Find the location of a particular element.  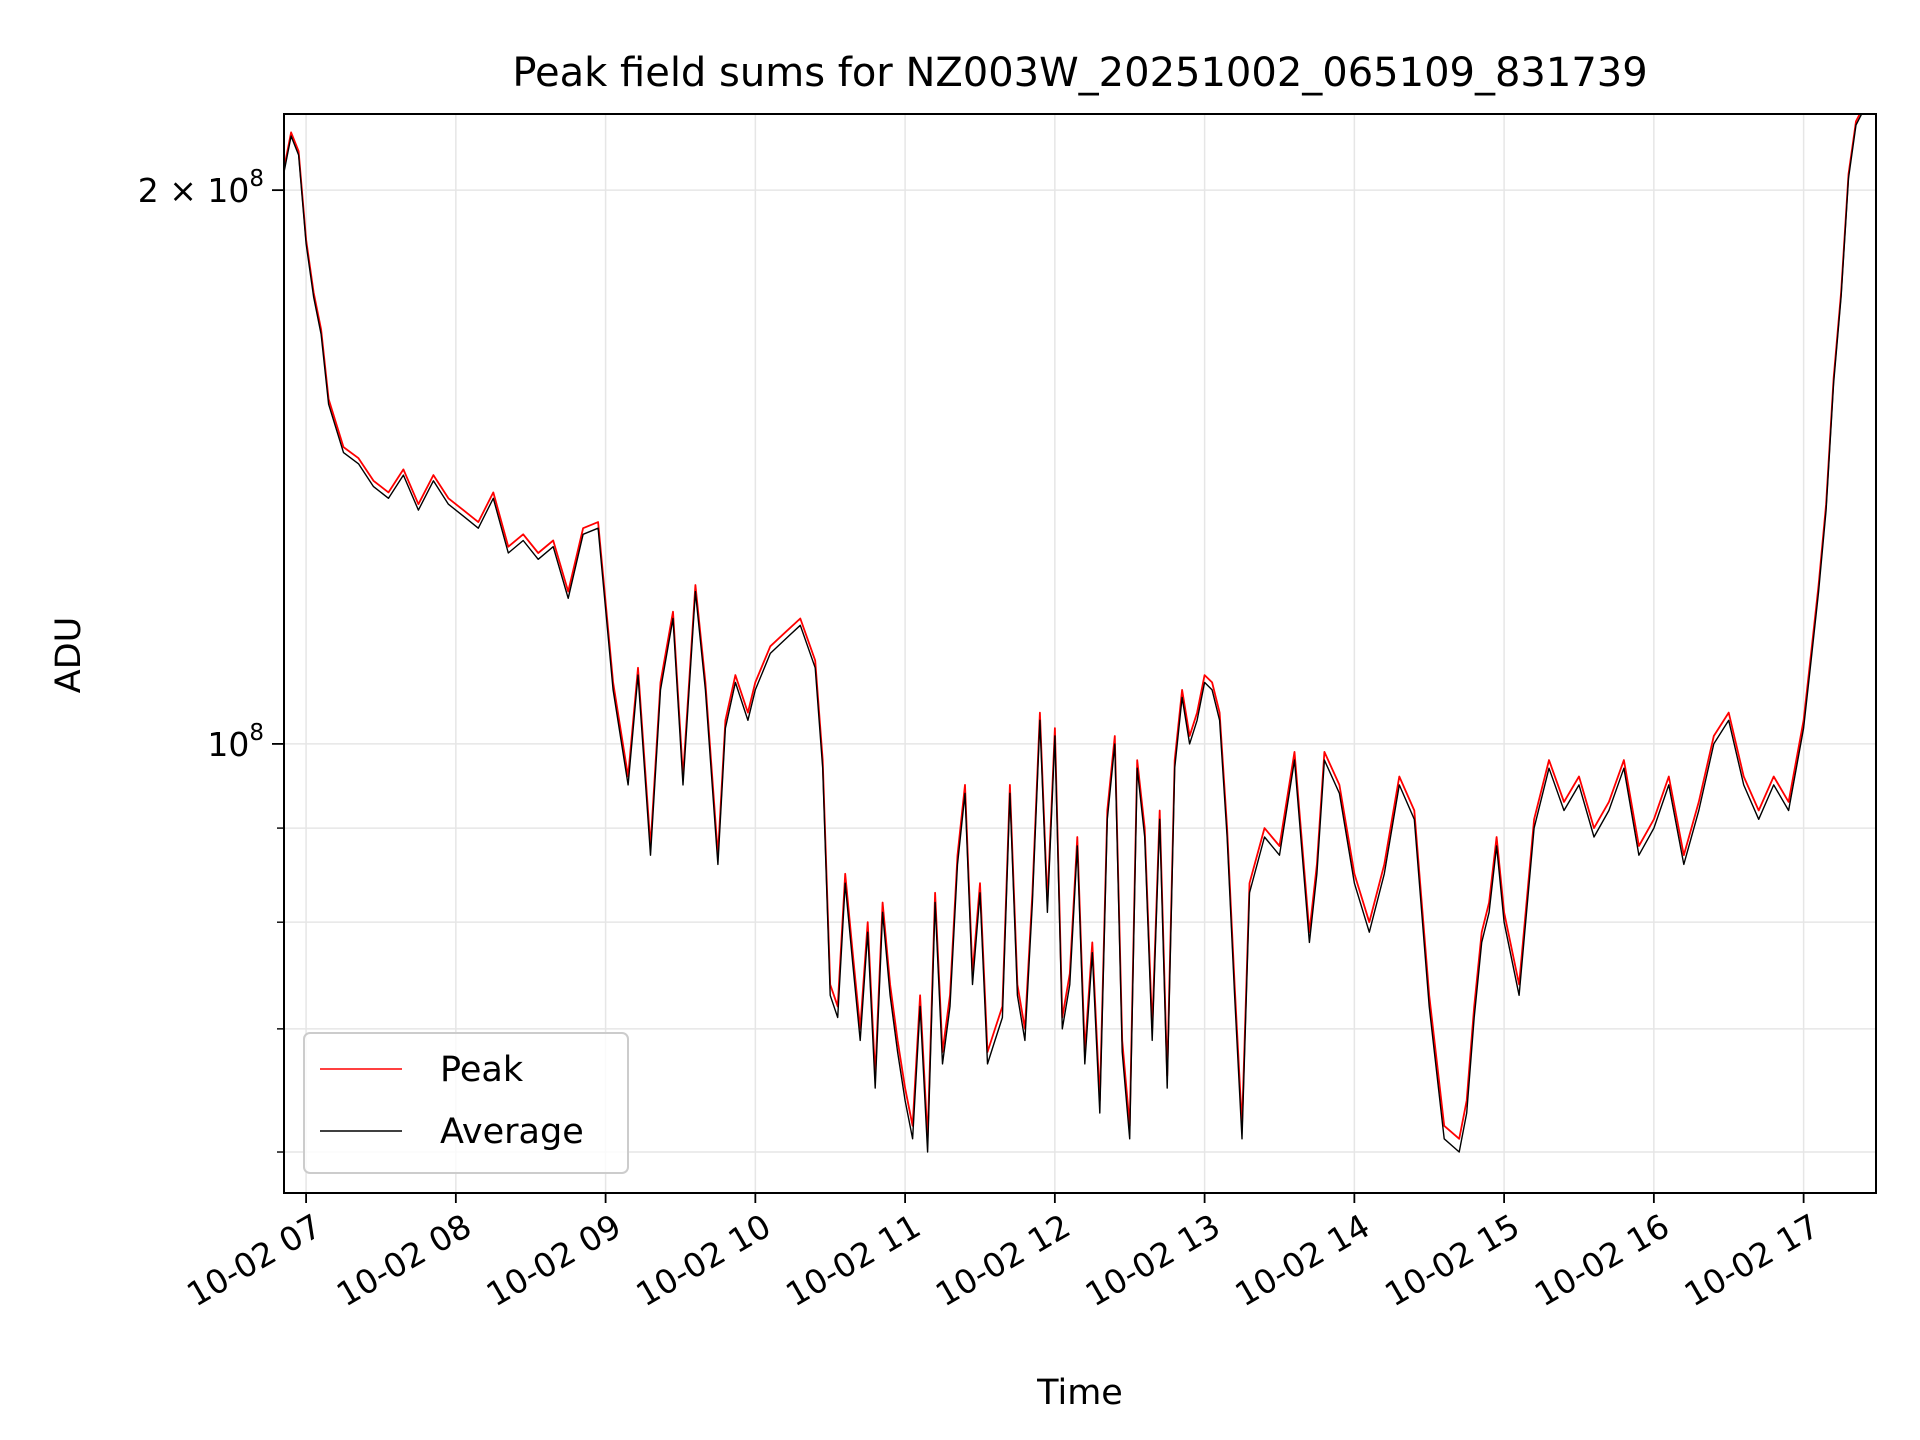

legend-label-average: Average is located at coordinates (512, 1132).